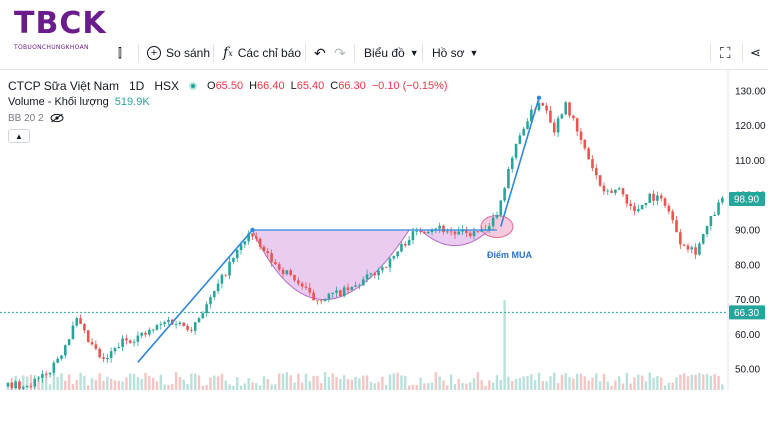 The width and height of the screenshot is (768, 432). What do you see at coordinates (19, 136) in the screenshot?
I see `collapse-legend-button: ▲` at bounding box center [19, 136].